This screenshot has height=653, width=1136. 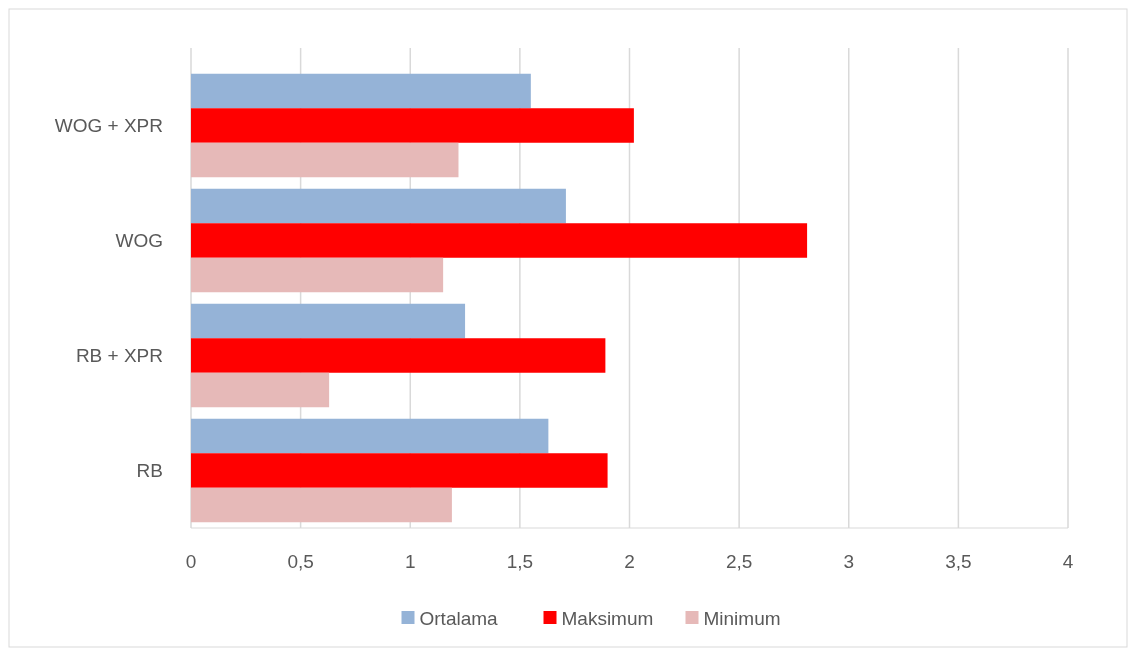 What do you see at coordinates (191, 561) in the screenshot?
I see `x-tick-label: 0` at bounding box center [191, 561].